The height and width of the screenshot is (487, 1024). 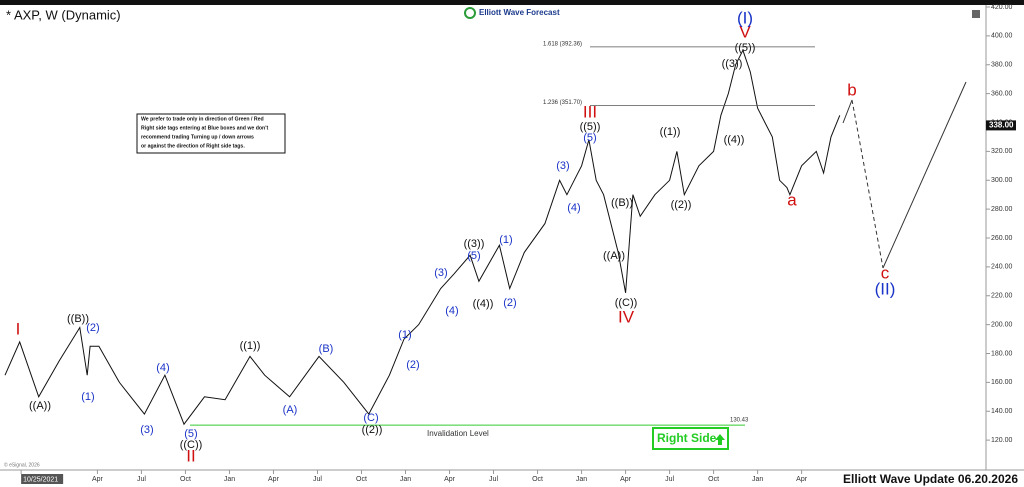 I want to click on wave-label: (II), so click(x=885, y=288).